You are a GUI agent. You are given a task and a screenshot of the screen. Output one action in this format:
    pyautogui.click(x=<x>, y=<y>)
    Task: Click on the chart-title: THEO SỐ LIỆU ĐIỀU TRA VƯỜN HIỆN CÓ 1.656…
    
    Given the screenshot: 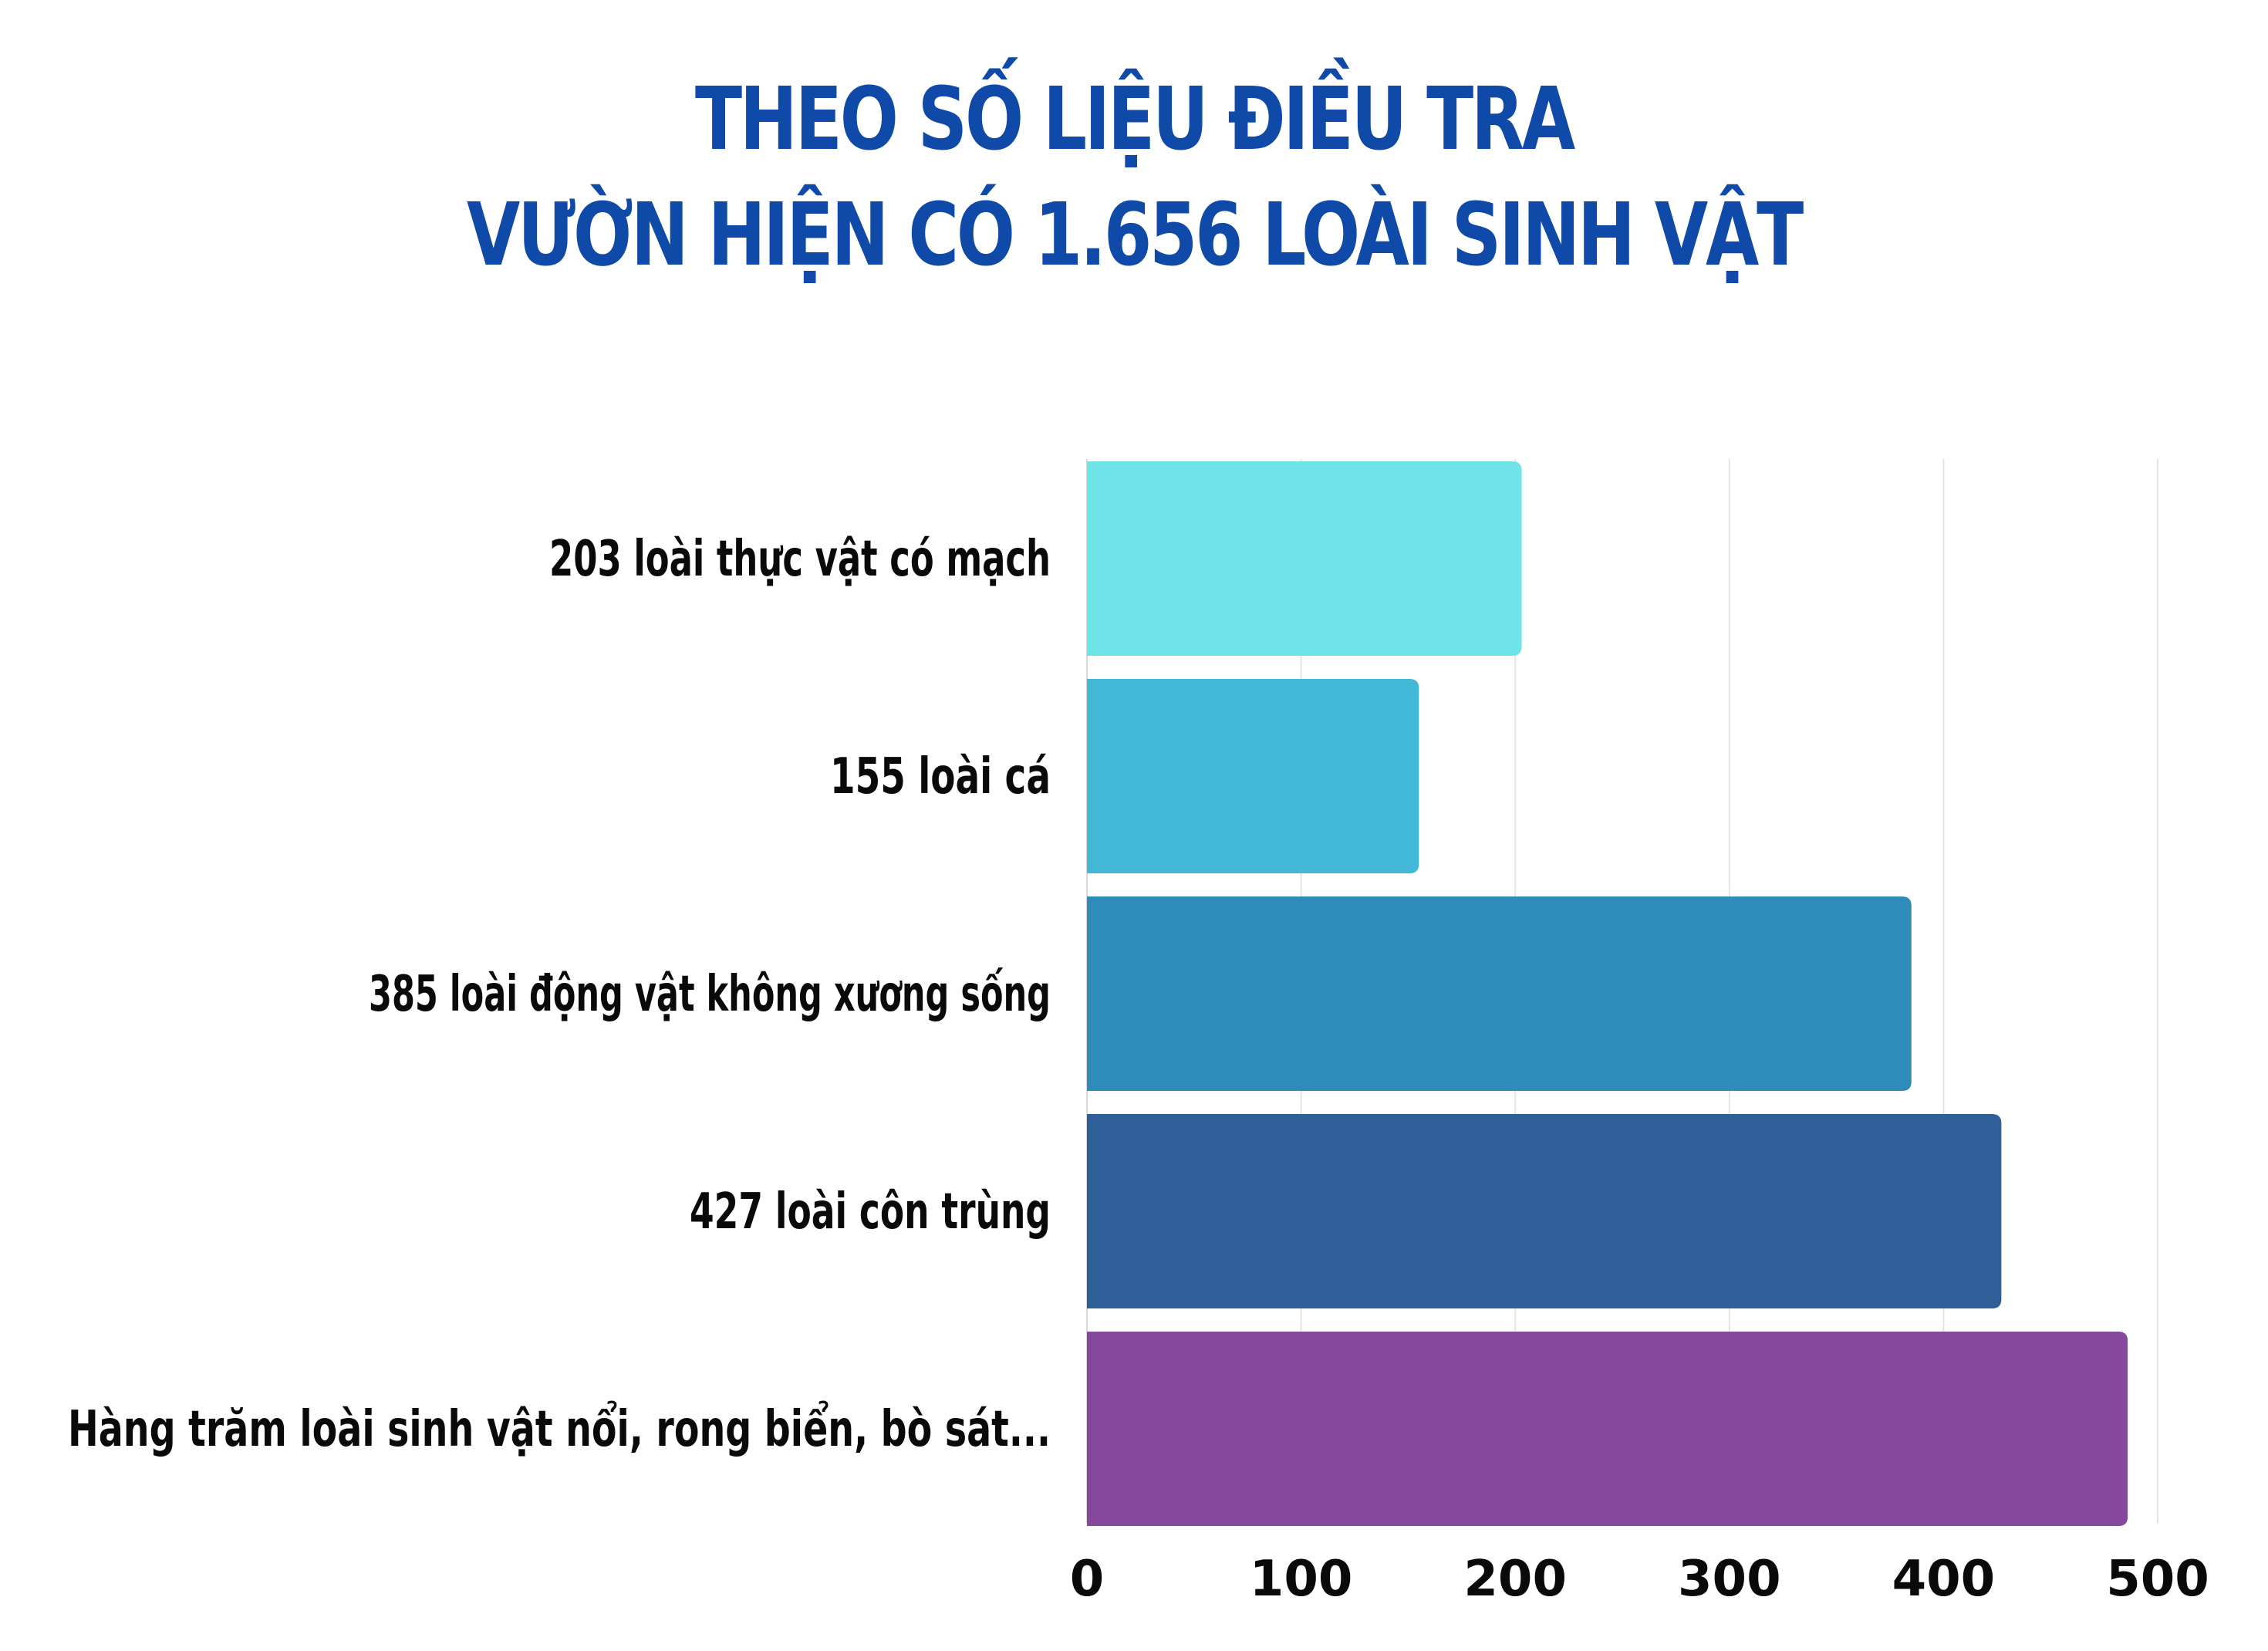 What is the action you would take?
    pyautogui.click(x=1134, y=177)
    